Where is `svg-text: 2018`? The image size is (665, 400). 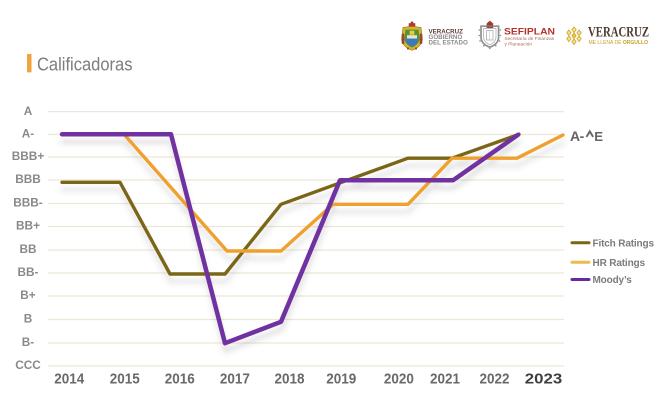 svg-text: 2018 is located at coordinates (290, 379).